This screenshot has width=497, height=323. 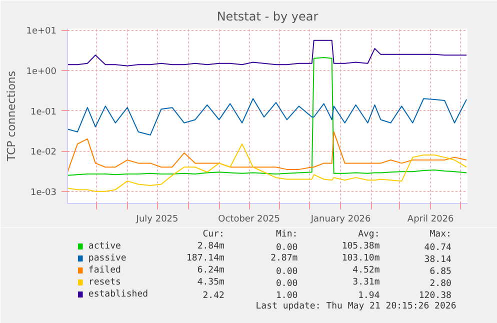 I want to click on text: 38.14, so click(x=438, y=260).